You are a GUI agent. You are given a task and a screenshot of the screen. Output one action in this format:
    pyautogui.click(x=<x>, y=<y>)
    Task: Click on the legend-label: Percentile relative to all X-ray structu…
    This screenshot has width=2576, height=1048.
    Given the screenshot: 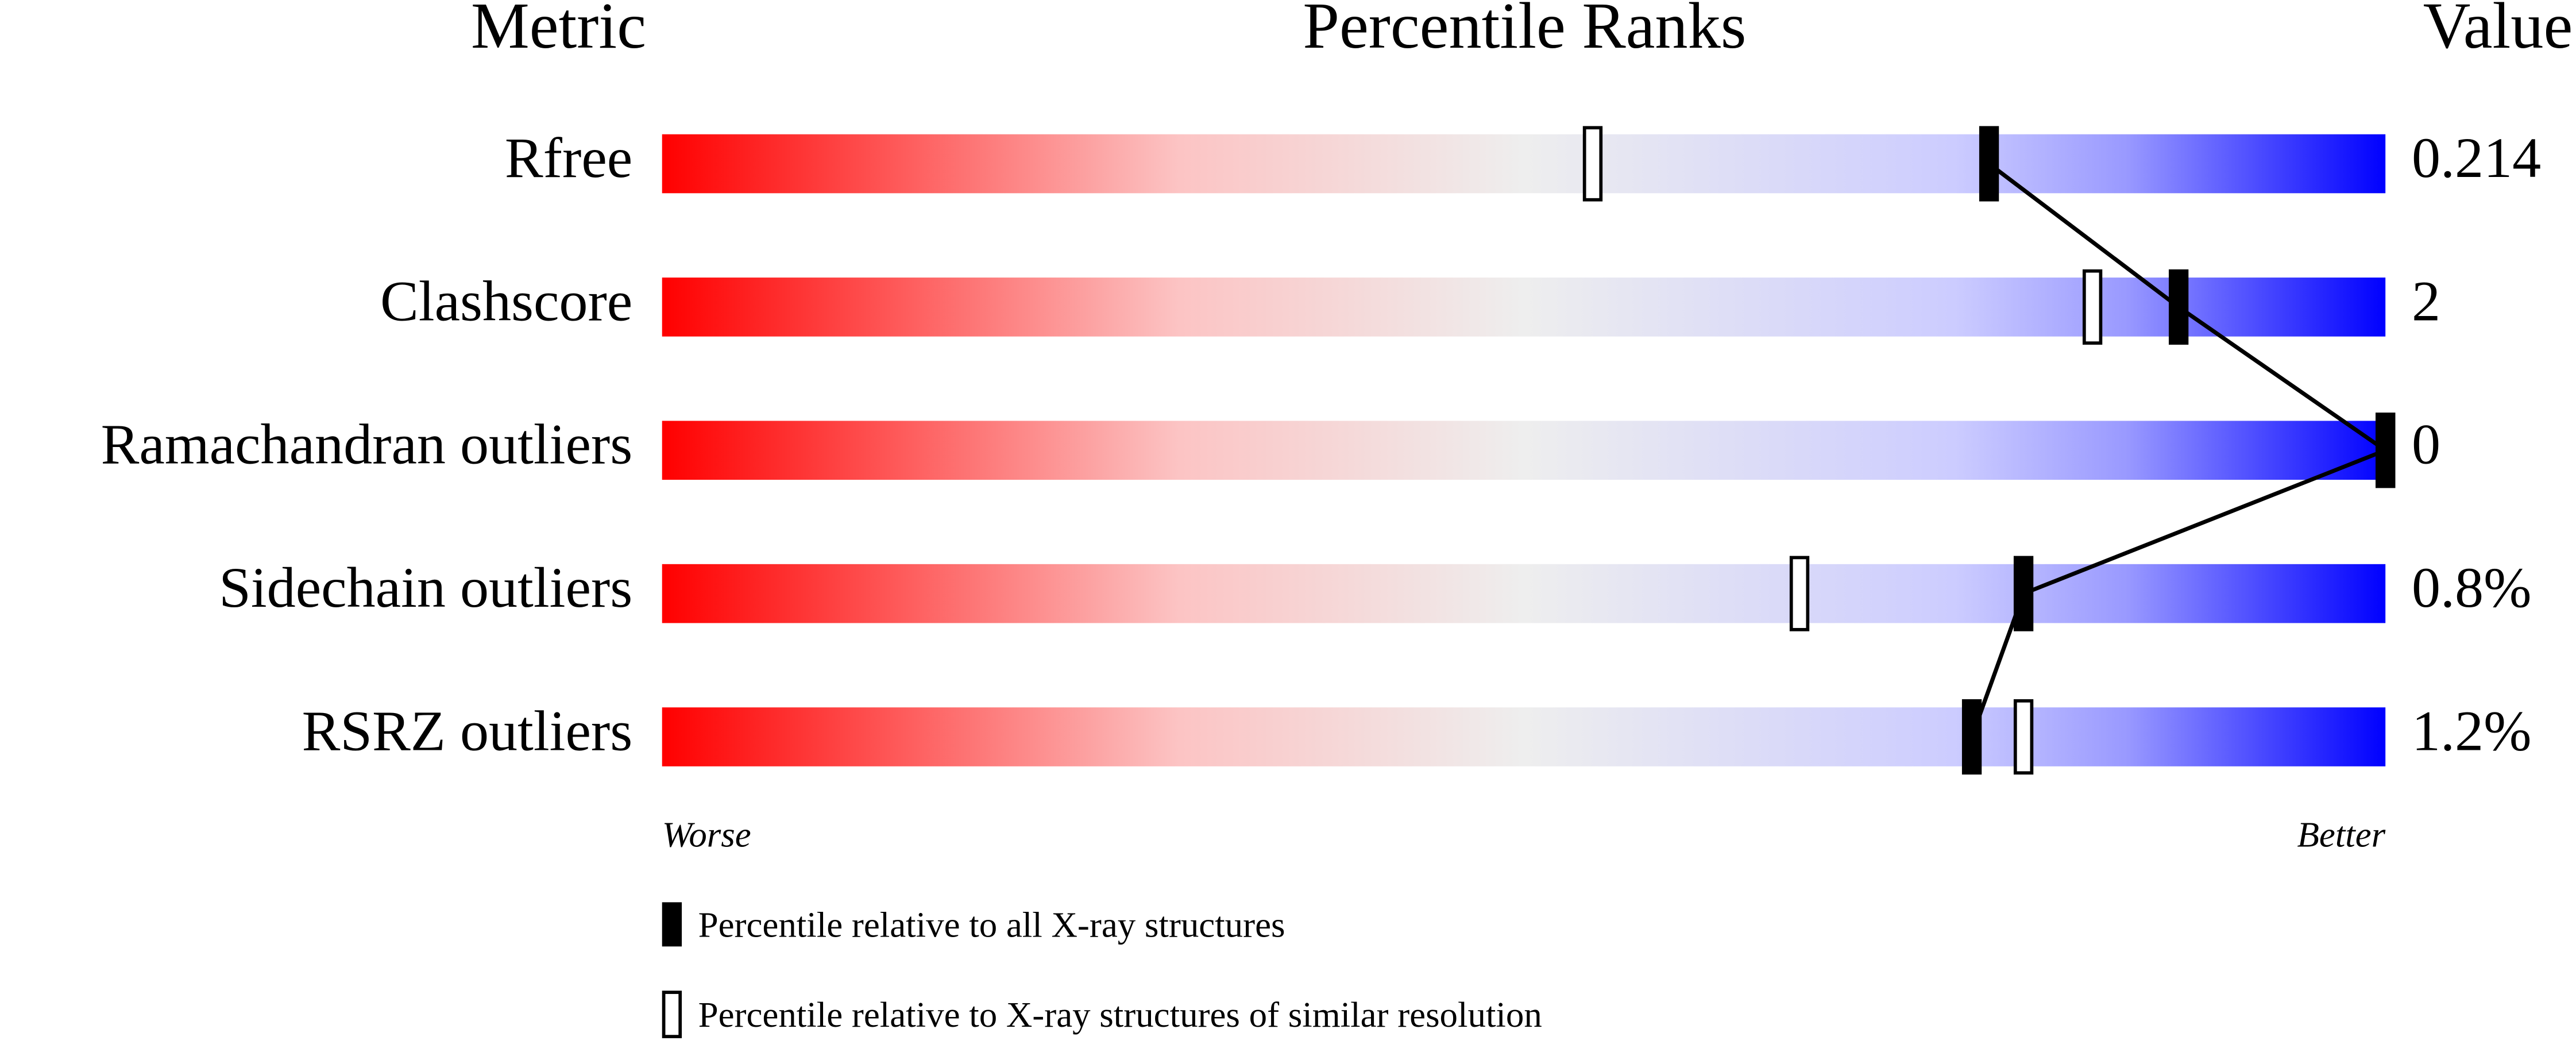 What is the action you would take?
    pyautogui.click(x=991, y=924)
    